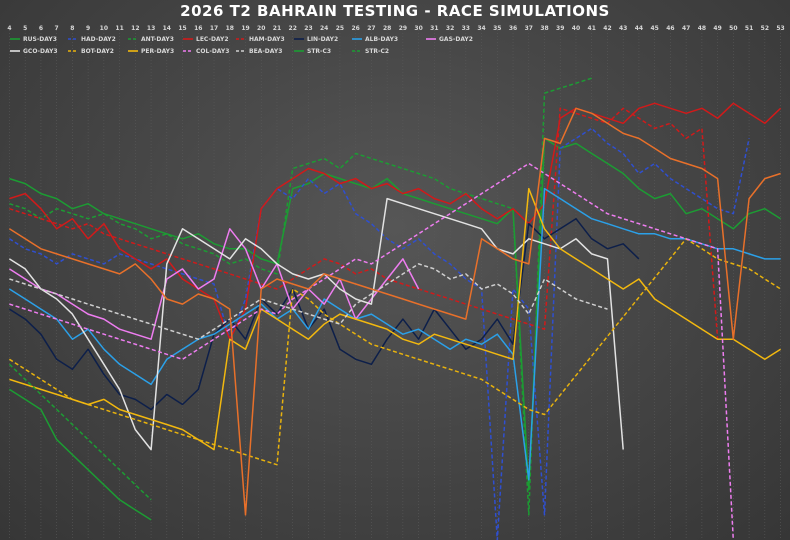  I want to click on x-tick-label: 6, so click(41, 28).